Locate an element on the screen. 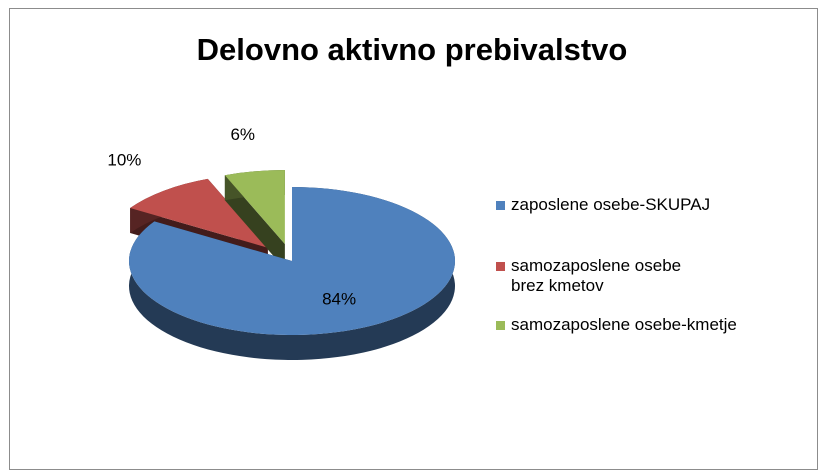 This screenshot has width=818, height=470. legend-item: samozaposlene osebe brez kmetov is located at coordinates (651, 276).